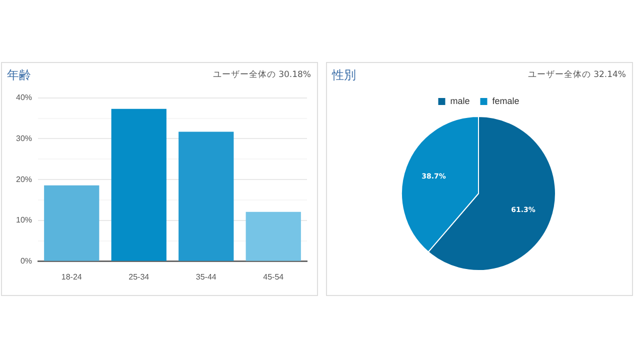  Describe the element at coordinates (460, 101) in the screenshot. I see `legend-label: male` at that location.